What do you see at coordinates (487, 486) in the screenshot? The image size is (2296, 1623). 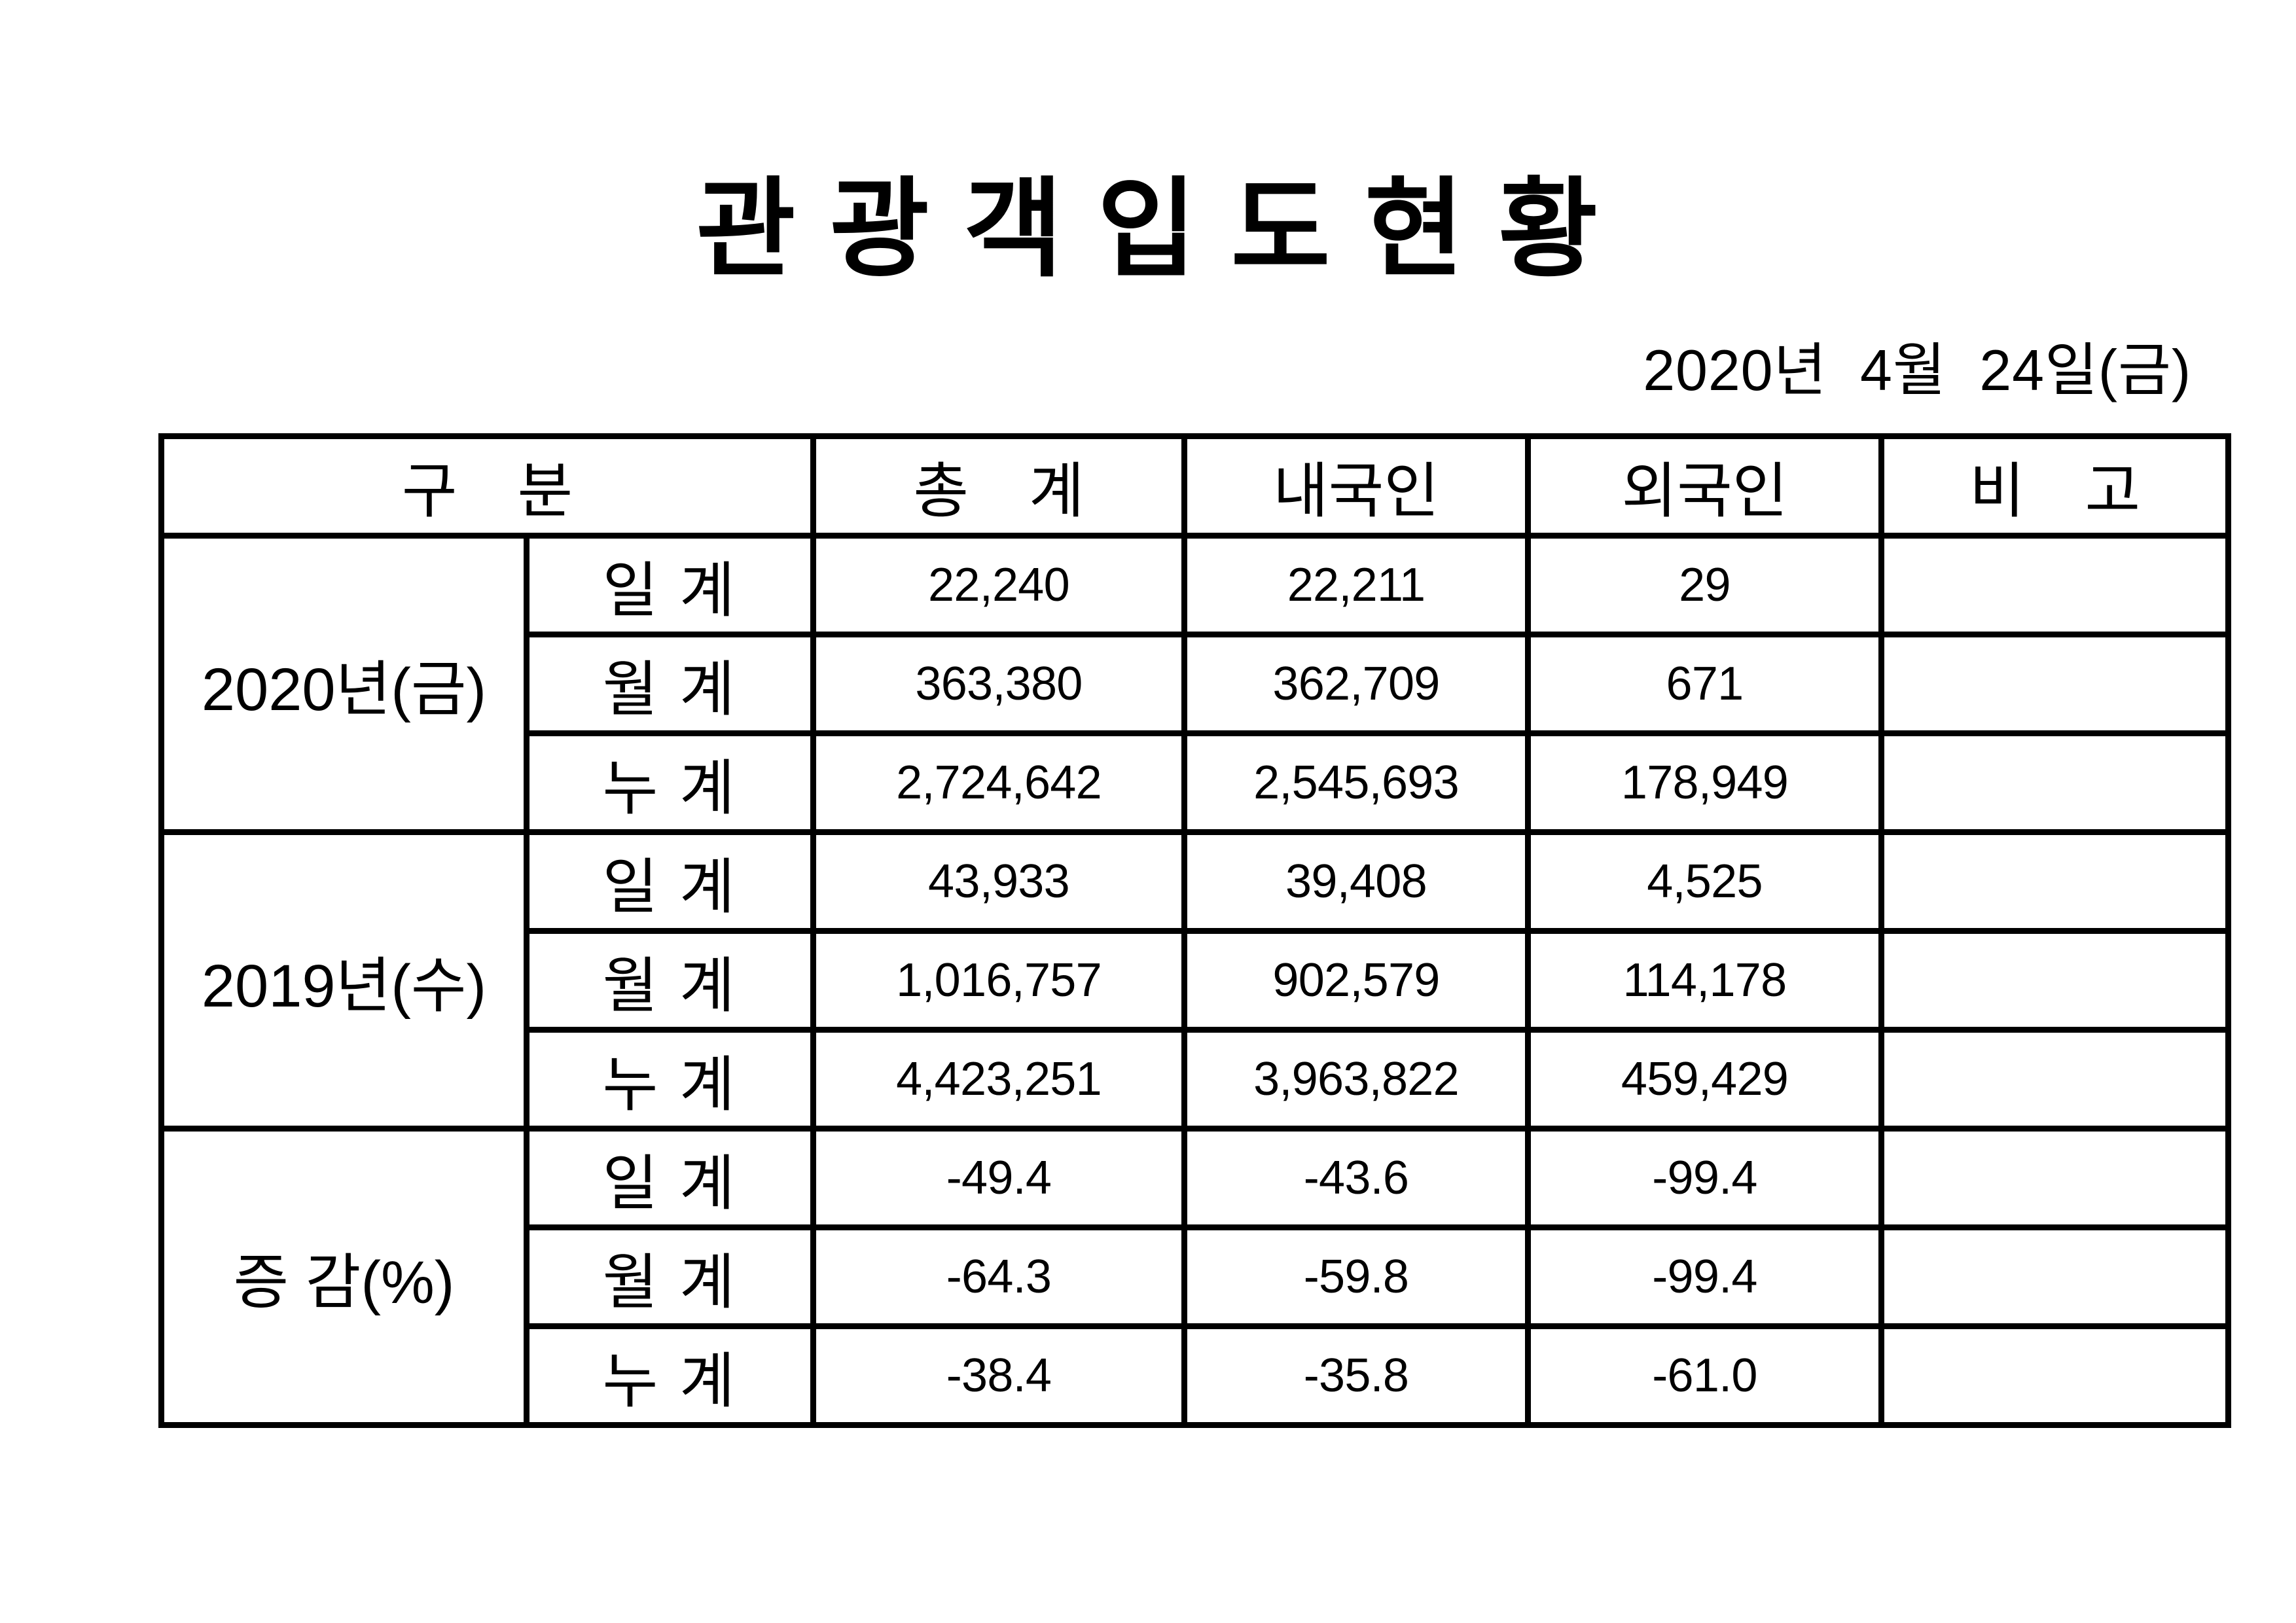 I see `header-category: 구 분` at bounding box center [487, 486].